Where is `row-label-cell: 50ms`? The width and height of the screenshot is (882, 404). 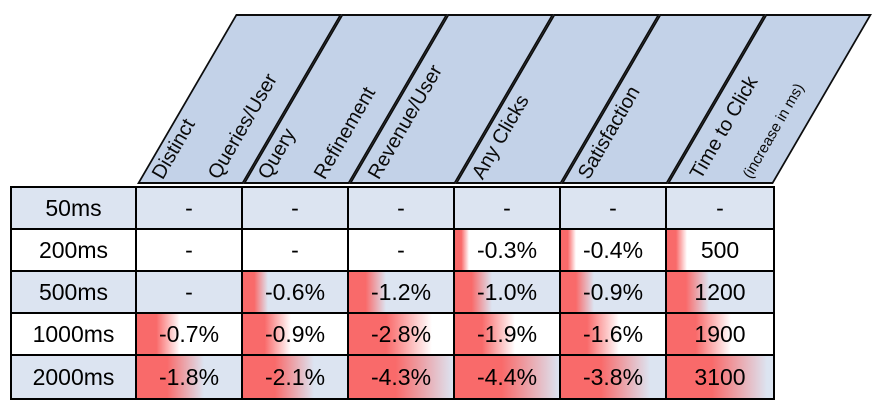
row-label-cell: 50ms is located at coordinates (74, 209).